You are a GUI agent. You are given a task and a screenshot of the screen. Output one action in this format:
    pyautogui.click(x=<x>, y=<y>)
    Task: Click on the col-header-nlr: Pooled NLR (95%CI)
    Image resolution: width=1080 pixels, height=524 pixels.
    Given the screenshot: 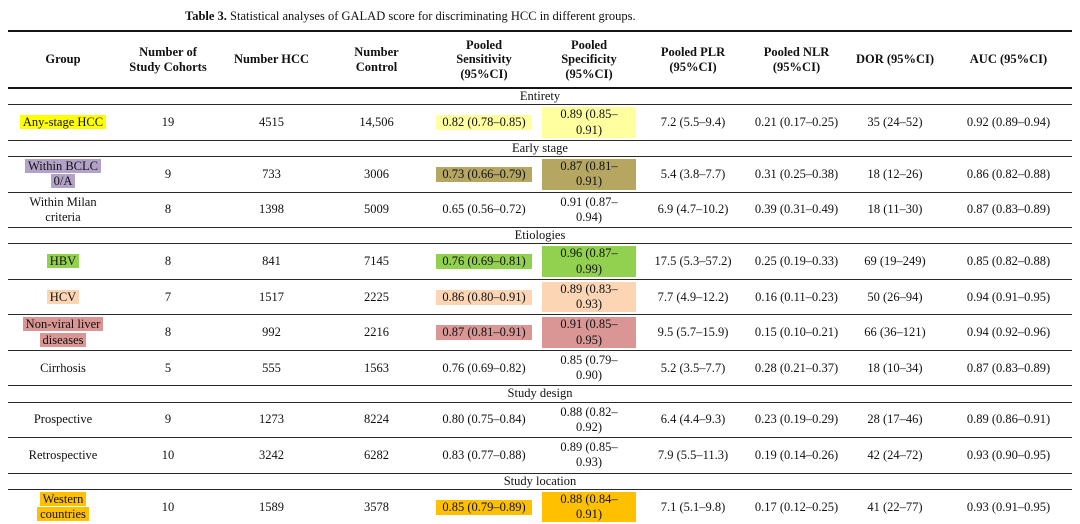 What is the action you would take?
    pyautogui.click(x=796, y=60)
    